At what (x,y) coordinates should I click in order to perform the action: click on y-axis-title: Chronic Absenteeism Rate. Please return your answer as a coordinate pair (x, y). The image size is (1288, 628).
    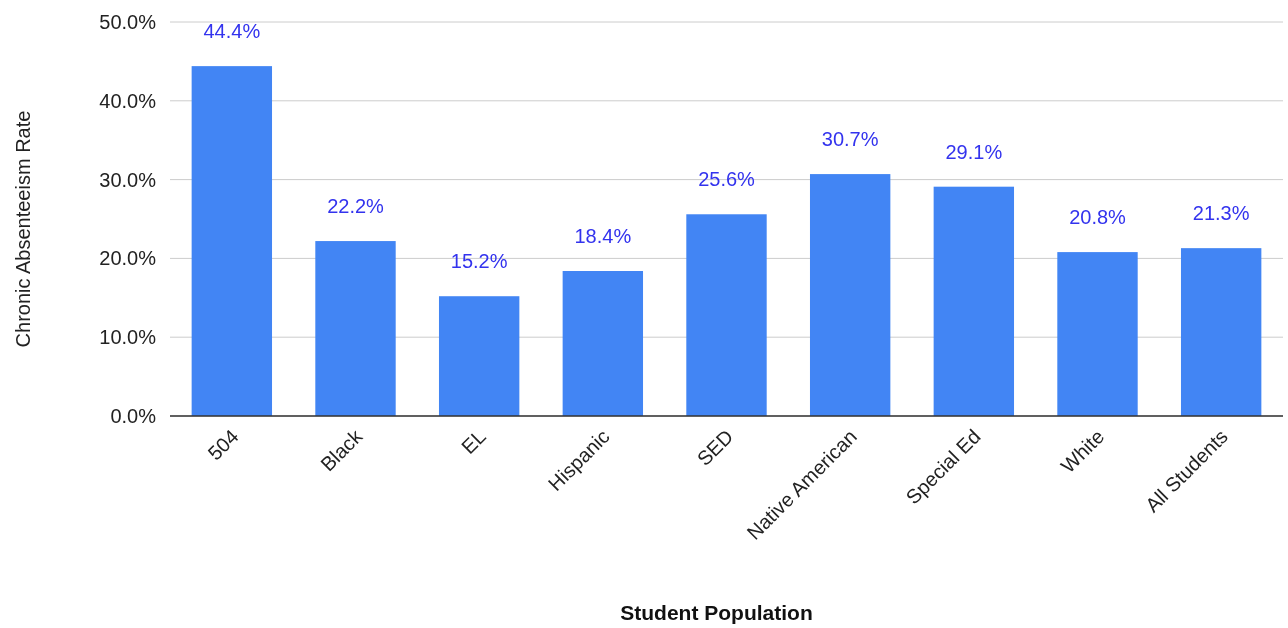
    Looking at the image, I should click on (23, 229).